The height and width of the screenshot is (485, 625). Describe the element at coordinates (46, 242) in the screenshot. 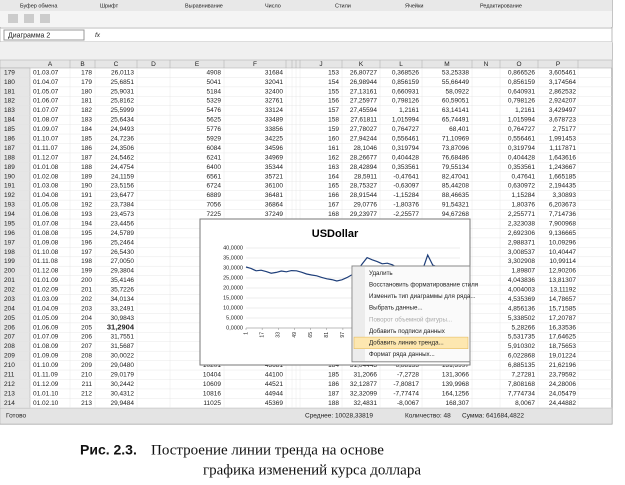

I see `cell: 01.09.08` at that location.